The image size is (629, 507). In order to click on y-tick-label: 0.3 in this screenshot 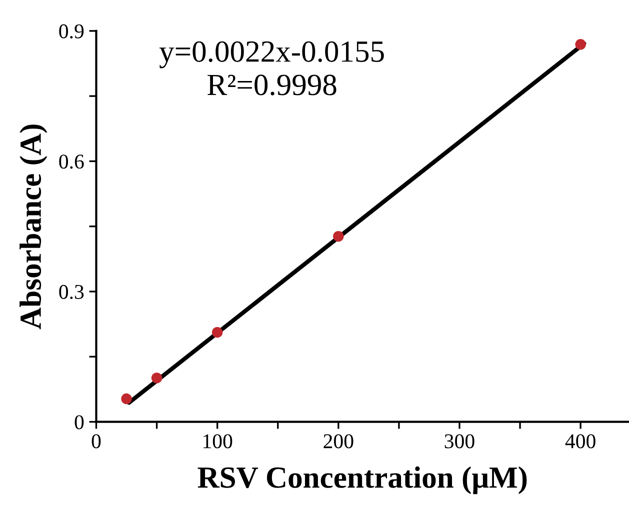, I will do `click(71, 292)`.